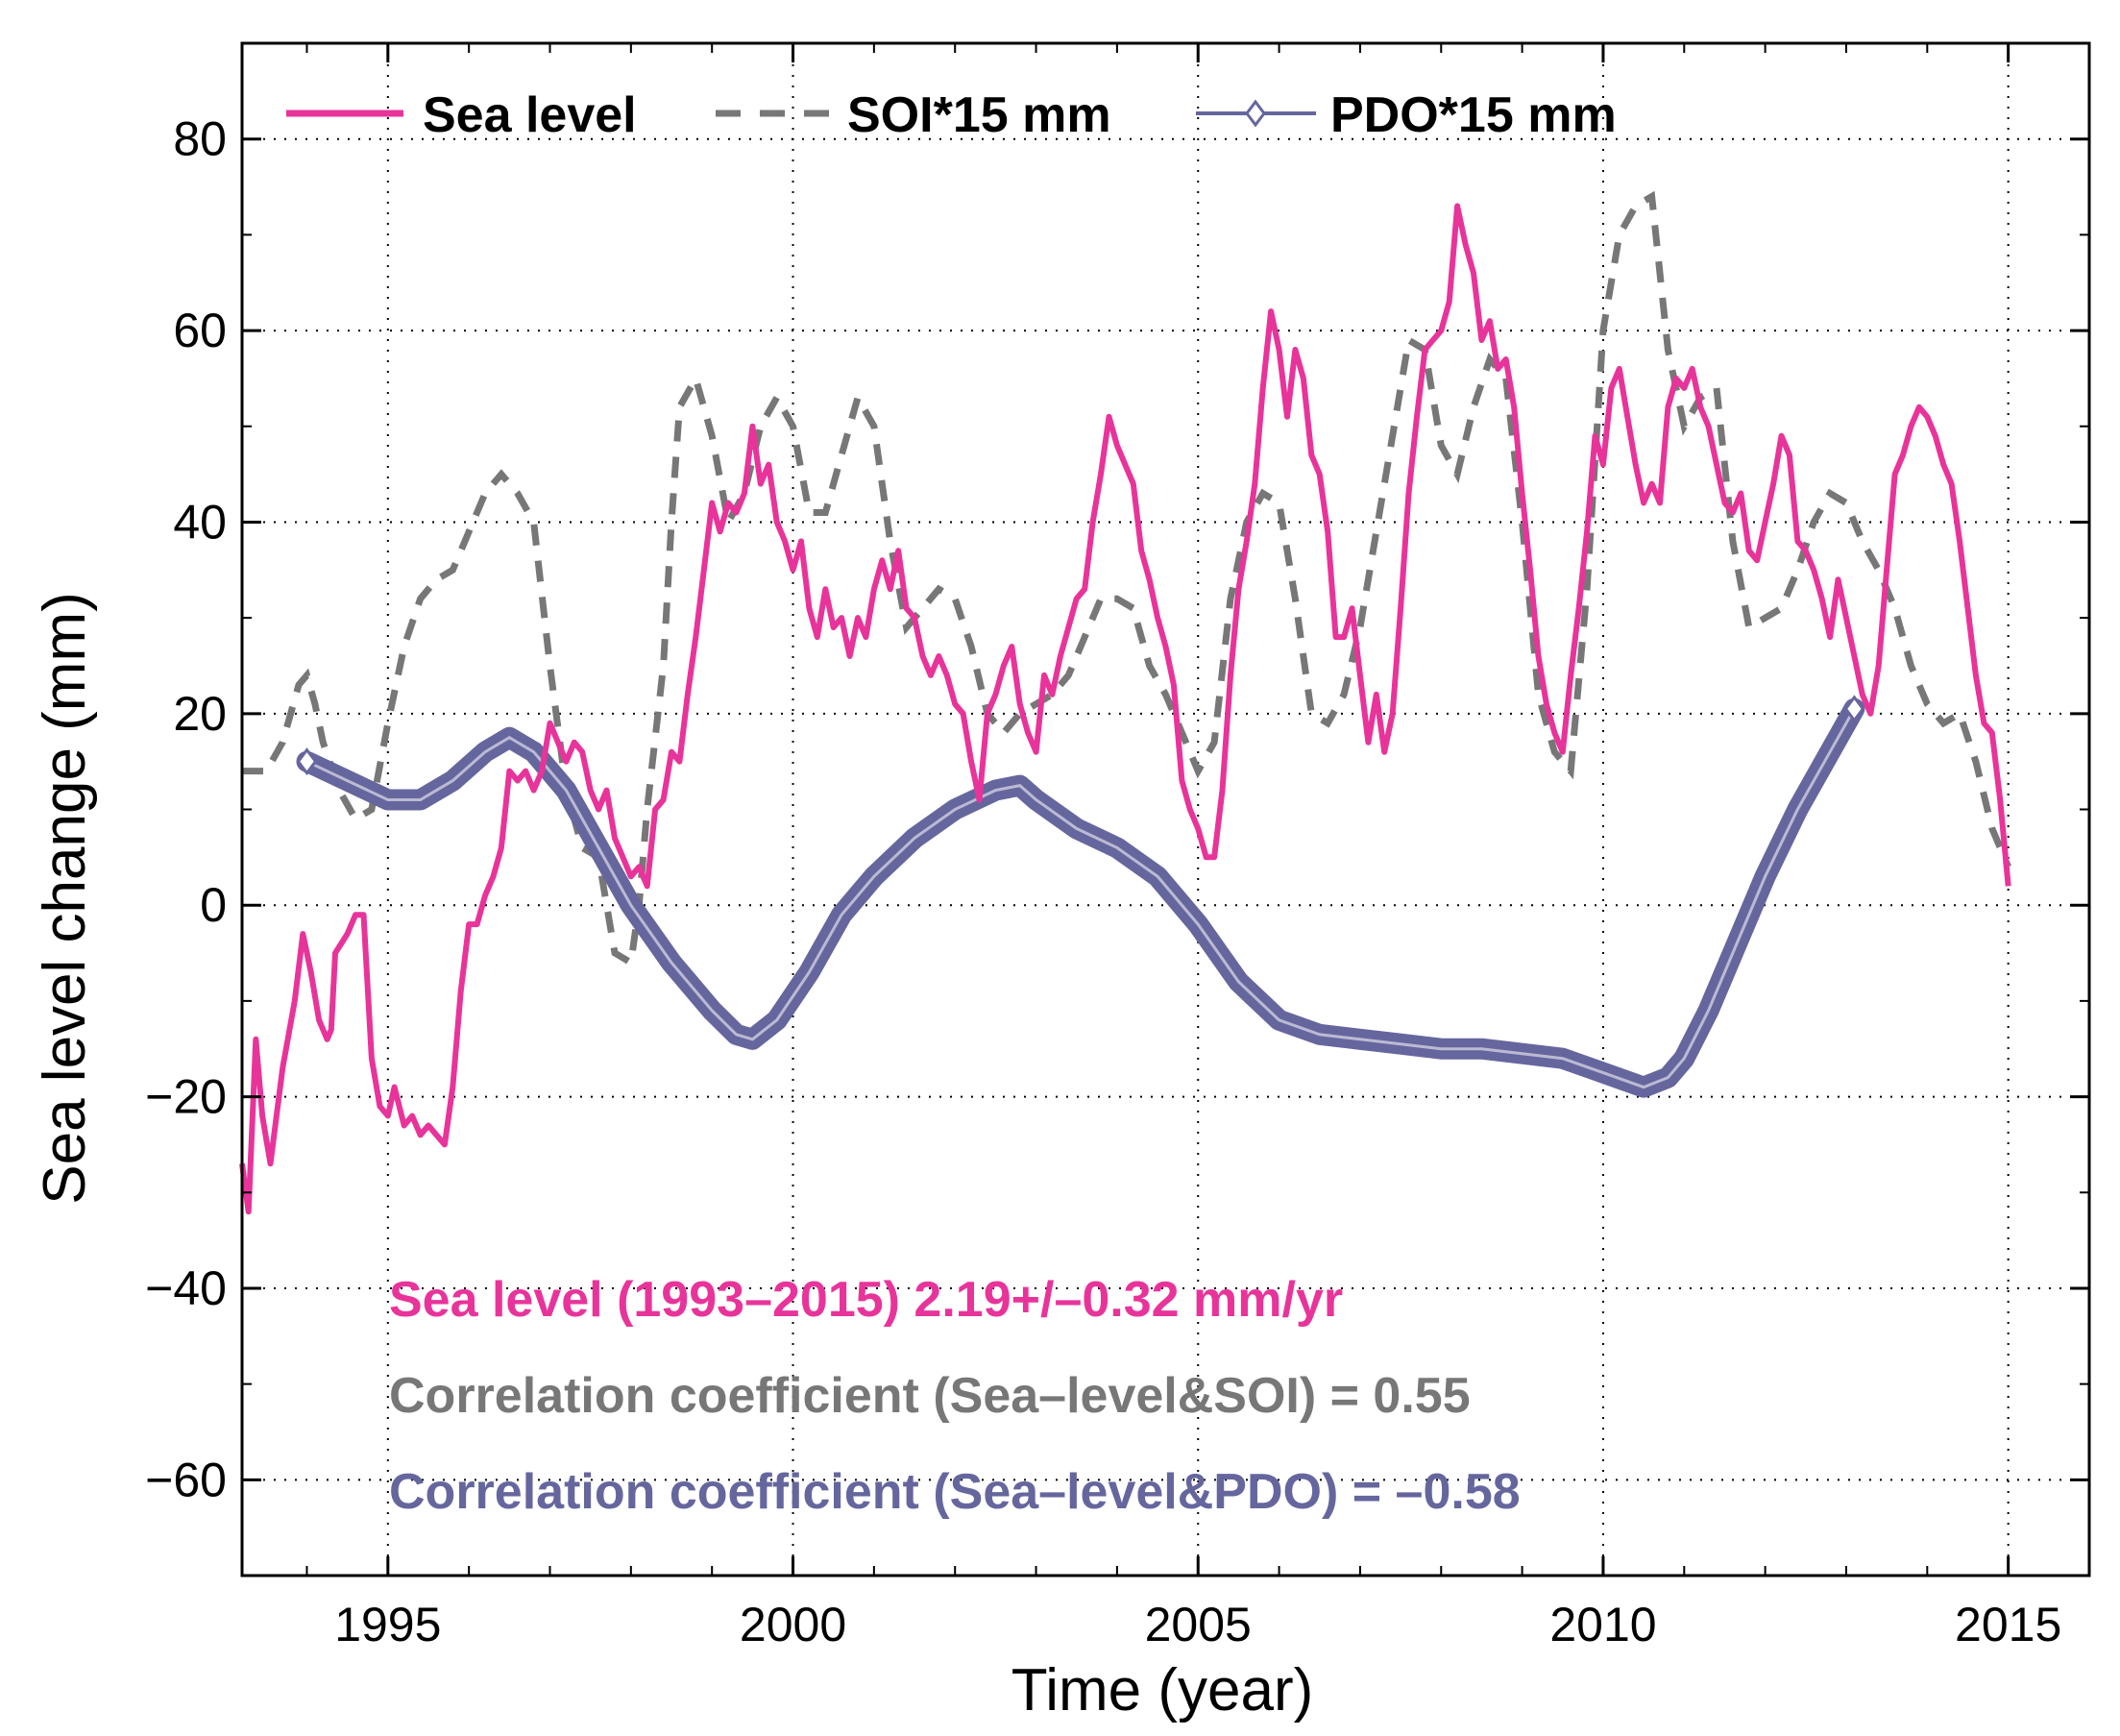 The height and width of the screenshot is (1736, 2120). I want to click on x-tick-label: 2015, so click(2008, 1624).